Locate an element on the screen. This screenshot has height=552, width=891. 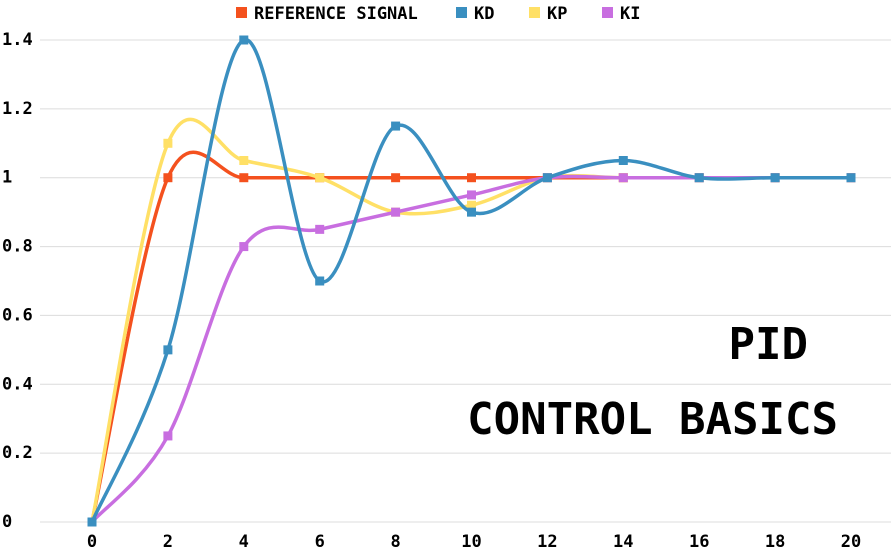
legend-label: REFERENCE SIGNAL is located at coordinates (336, 14).